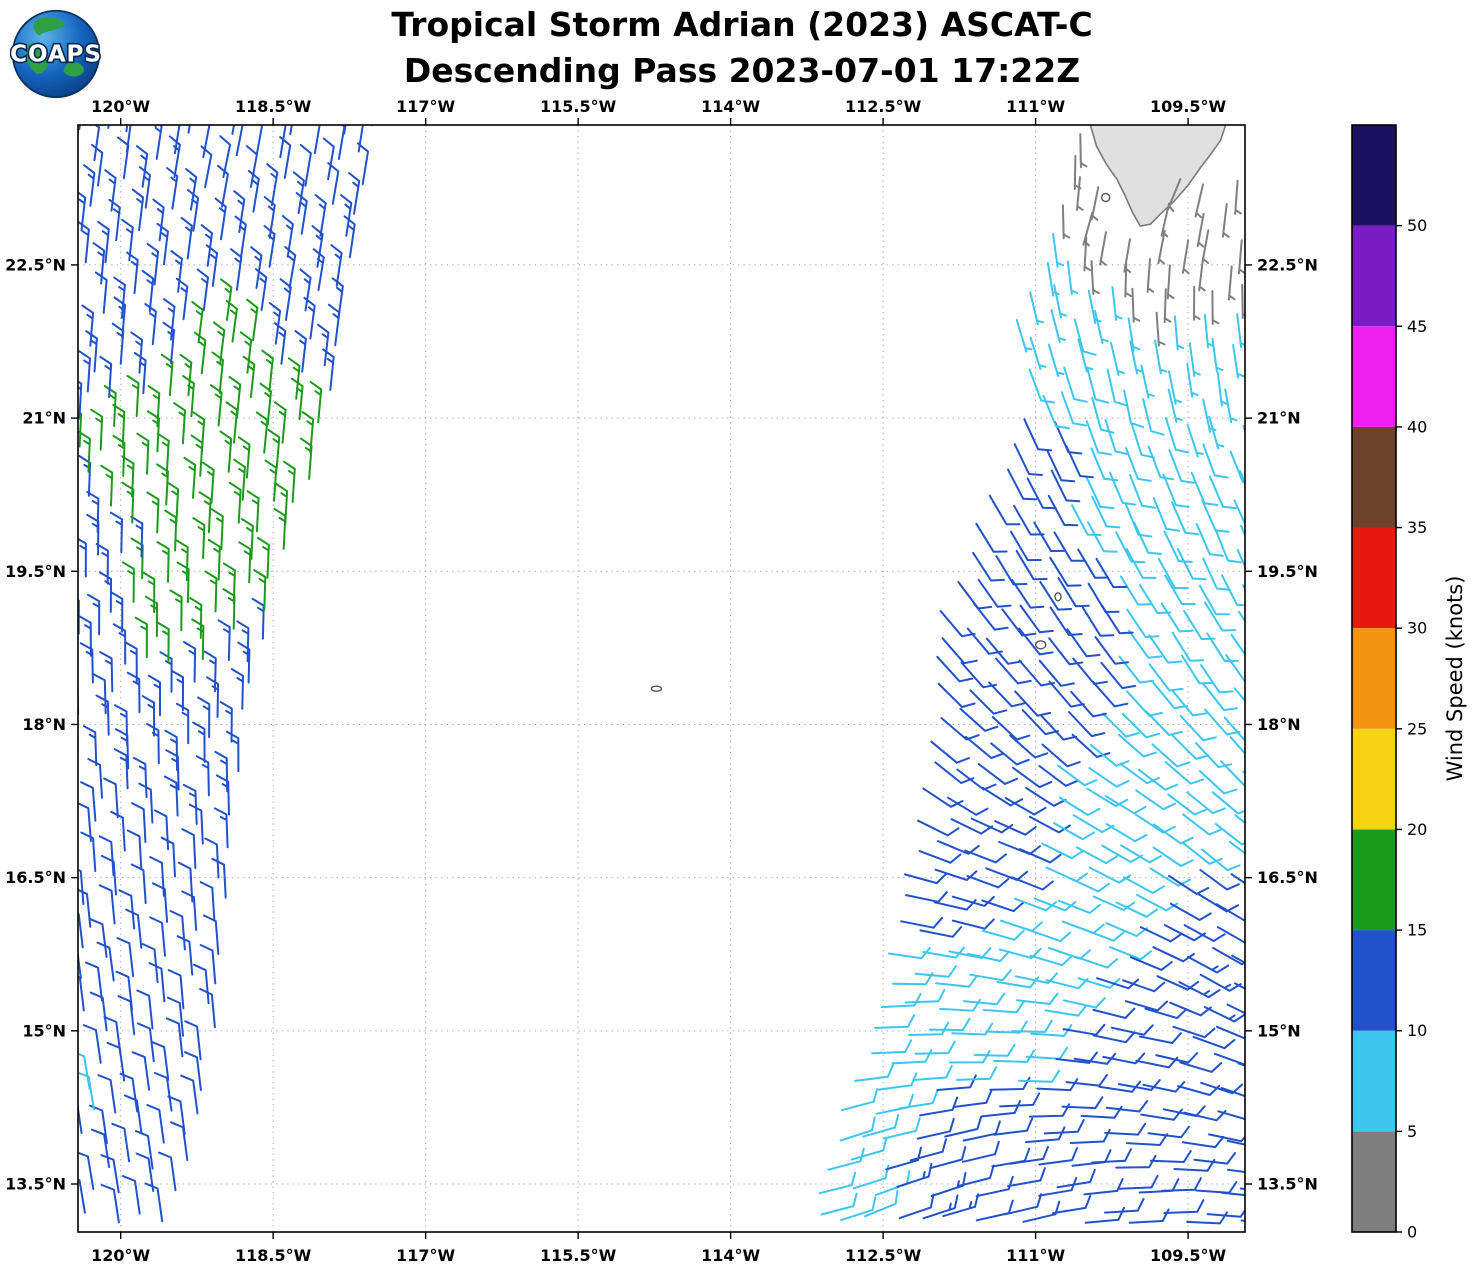 This screenshot has height=1264, width=1484. What do you see at coordinates (578, 1255) in the screenshot?
I see `x-tick-label-bottom: 115.5°W` at bounding box center [578, 1255].